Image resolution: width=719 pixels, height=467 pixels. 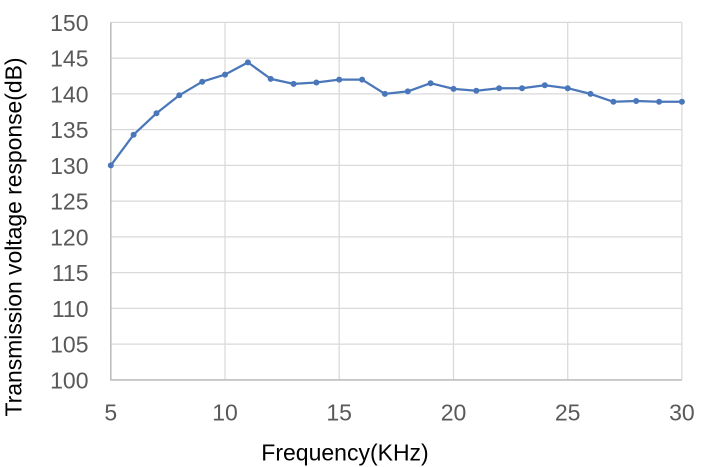 I want to click on svg-text: 10, so click(x=225, y=413).